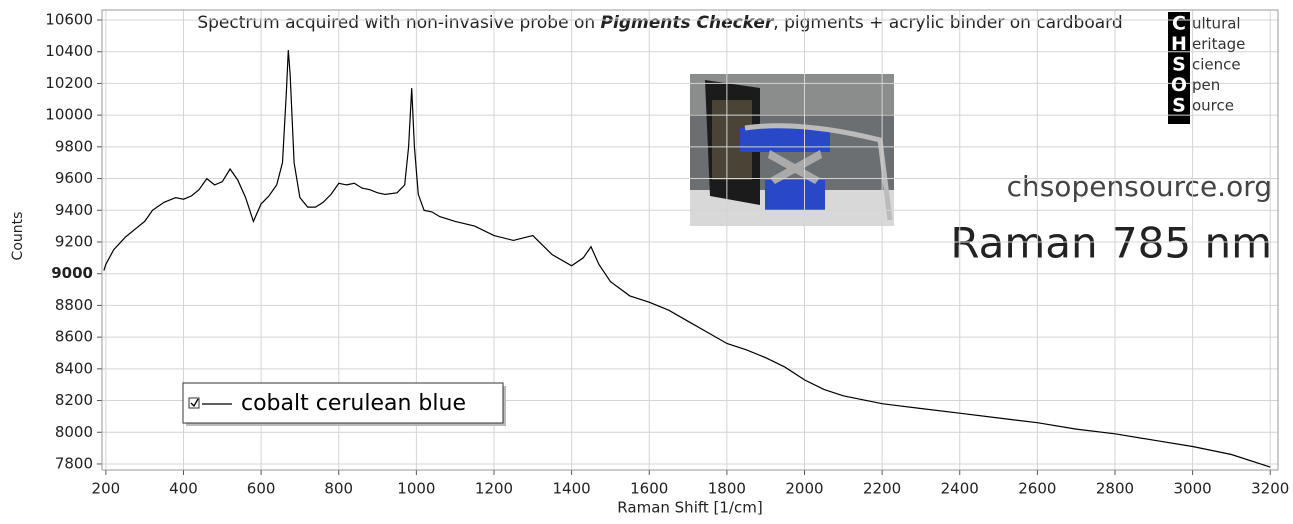 This screenshot has height=524, width=1293. What do you see at coordinates (1139, 186) in the screenshot?
I see `website: chsopensource.org` at bounding box center [1139, 186].